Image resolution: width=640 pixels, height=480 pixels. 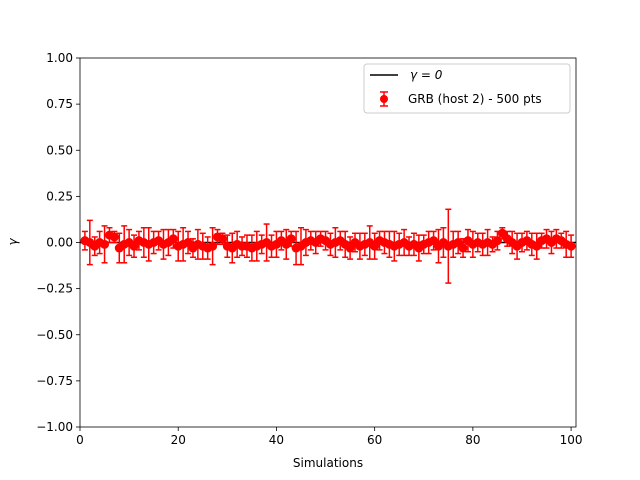 I want to click on y-tick-label: 0.25, so click(x=59, y=196).